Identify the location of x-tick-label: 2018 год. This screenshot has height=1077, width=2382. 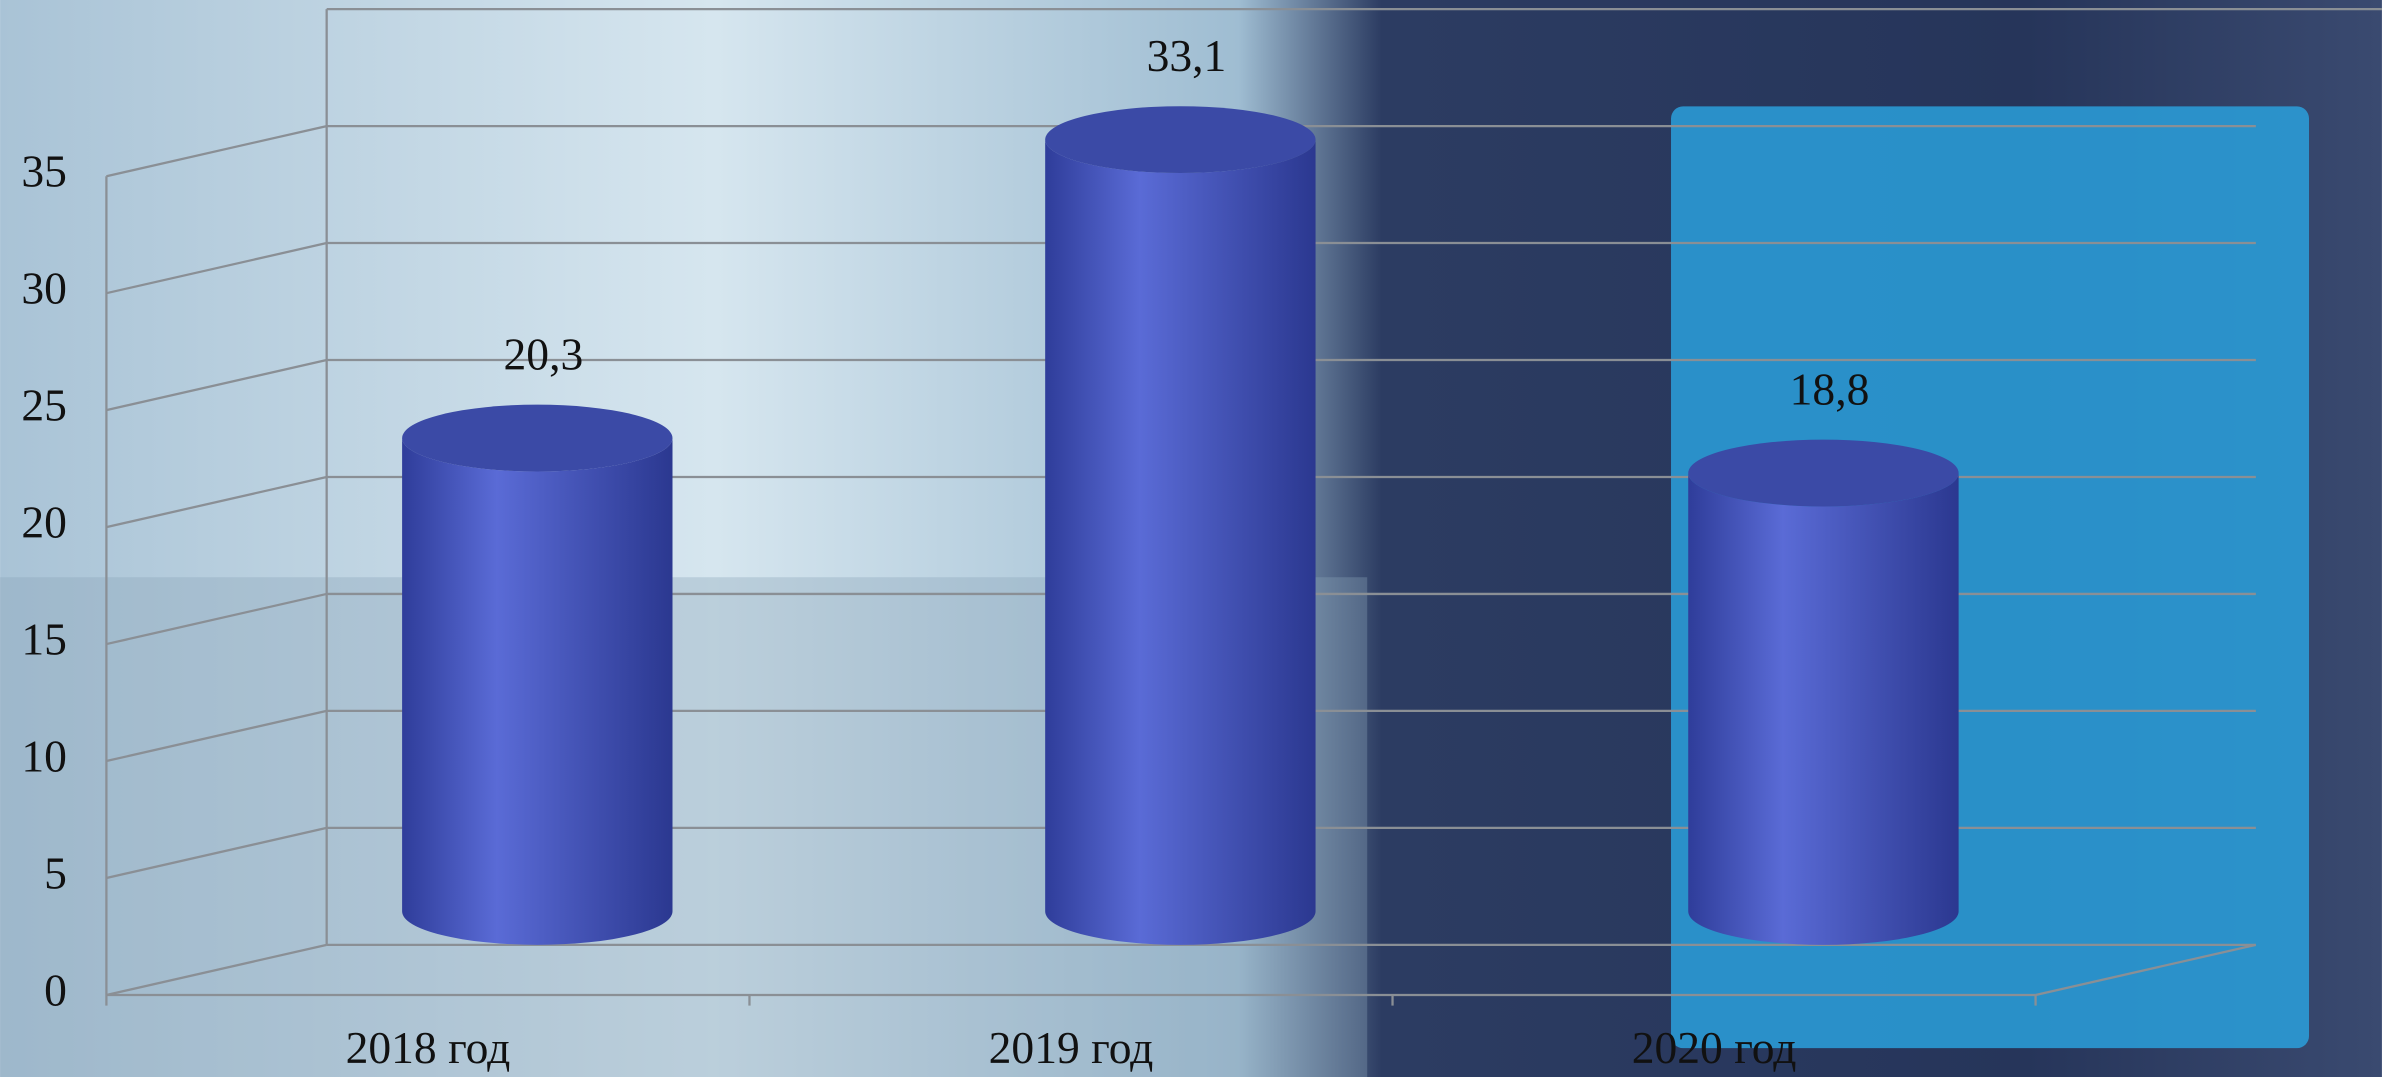
(428, 1047).